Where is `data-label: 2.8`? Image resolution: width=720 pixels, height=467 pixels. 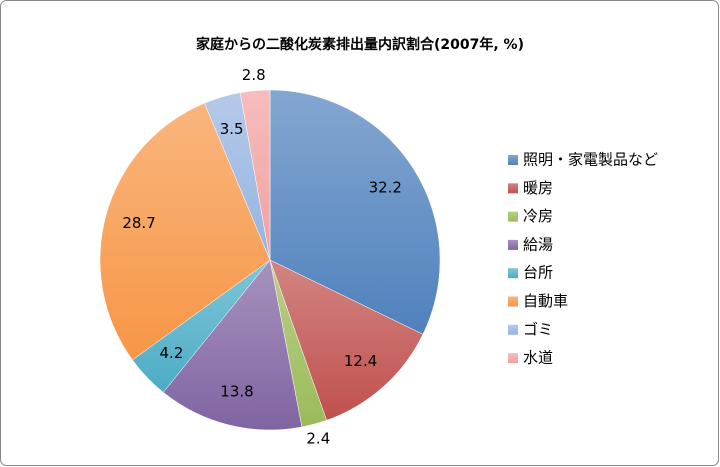
data-label: 2.8 is located at coordinates (254, 75).